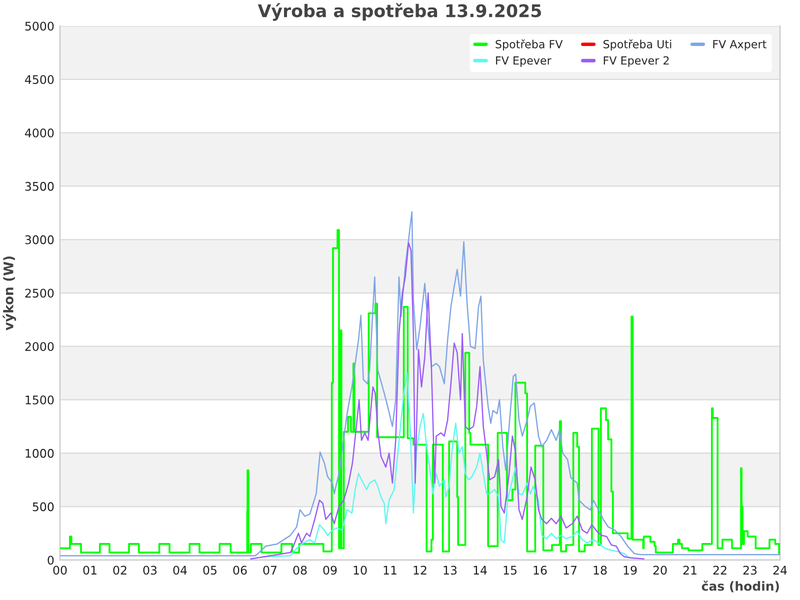 The image size is (800, 600). What do you see at coordinates (330, 570) in the screenshot?
I see `x-tick-label: 09` at bounding box center [330, 570].